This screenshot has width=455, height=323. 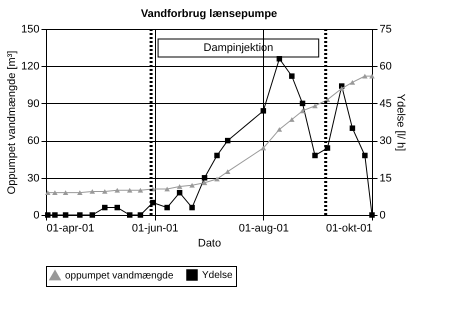 What do you see at coordinates (383, 216) in the screenshot?
I see `y2-tick-label: 0` at bounding box center [383, 216].